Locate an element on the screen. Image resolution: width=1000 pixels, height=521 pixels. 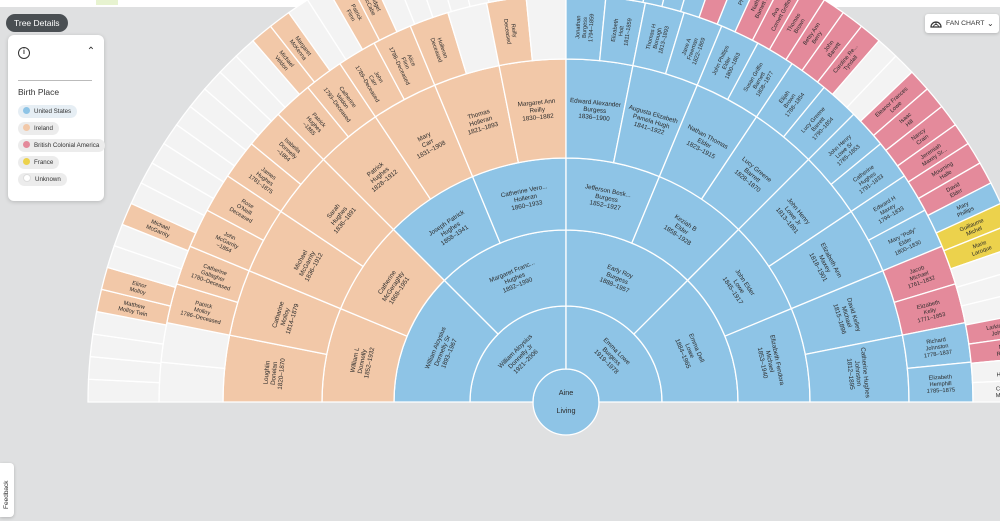
person-label-line: 1811–1859 is located at coordinates (629, 32).